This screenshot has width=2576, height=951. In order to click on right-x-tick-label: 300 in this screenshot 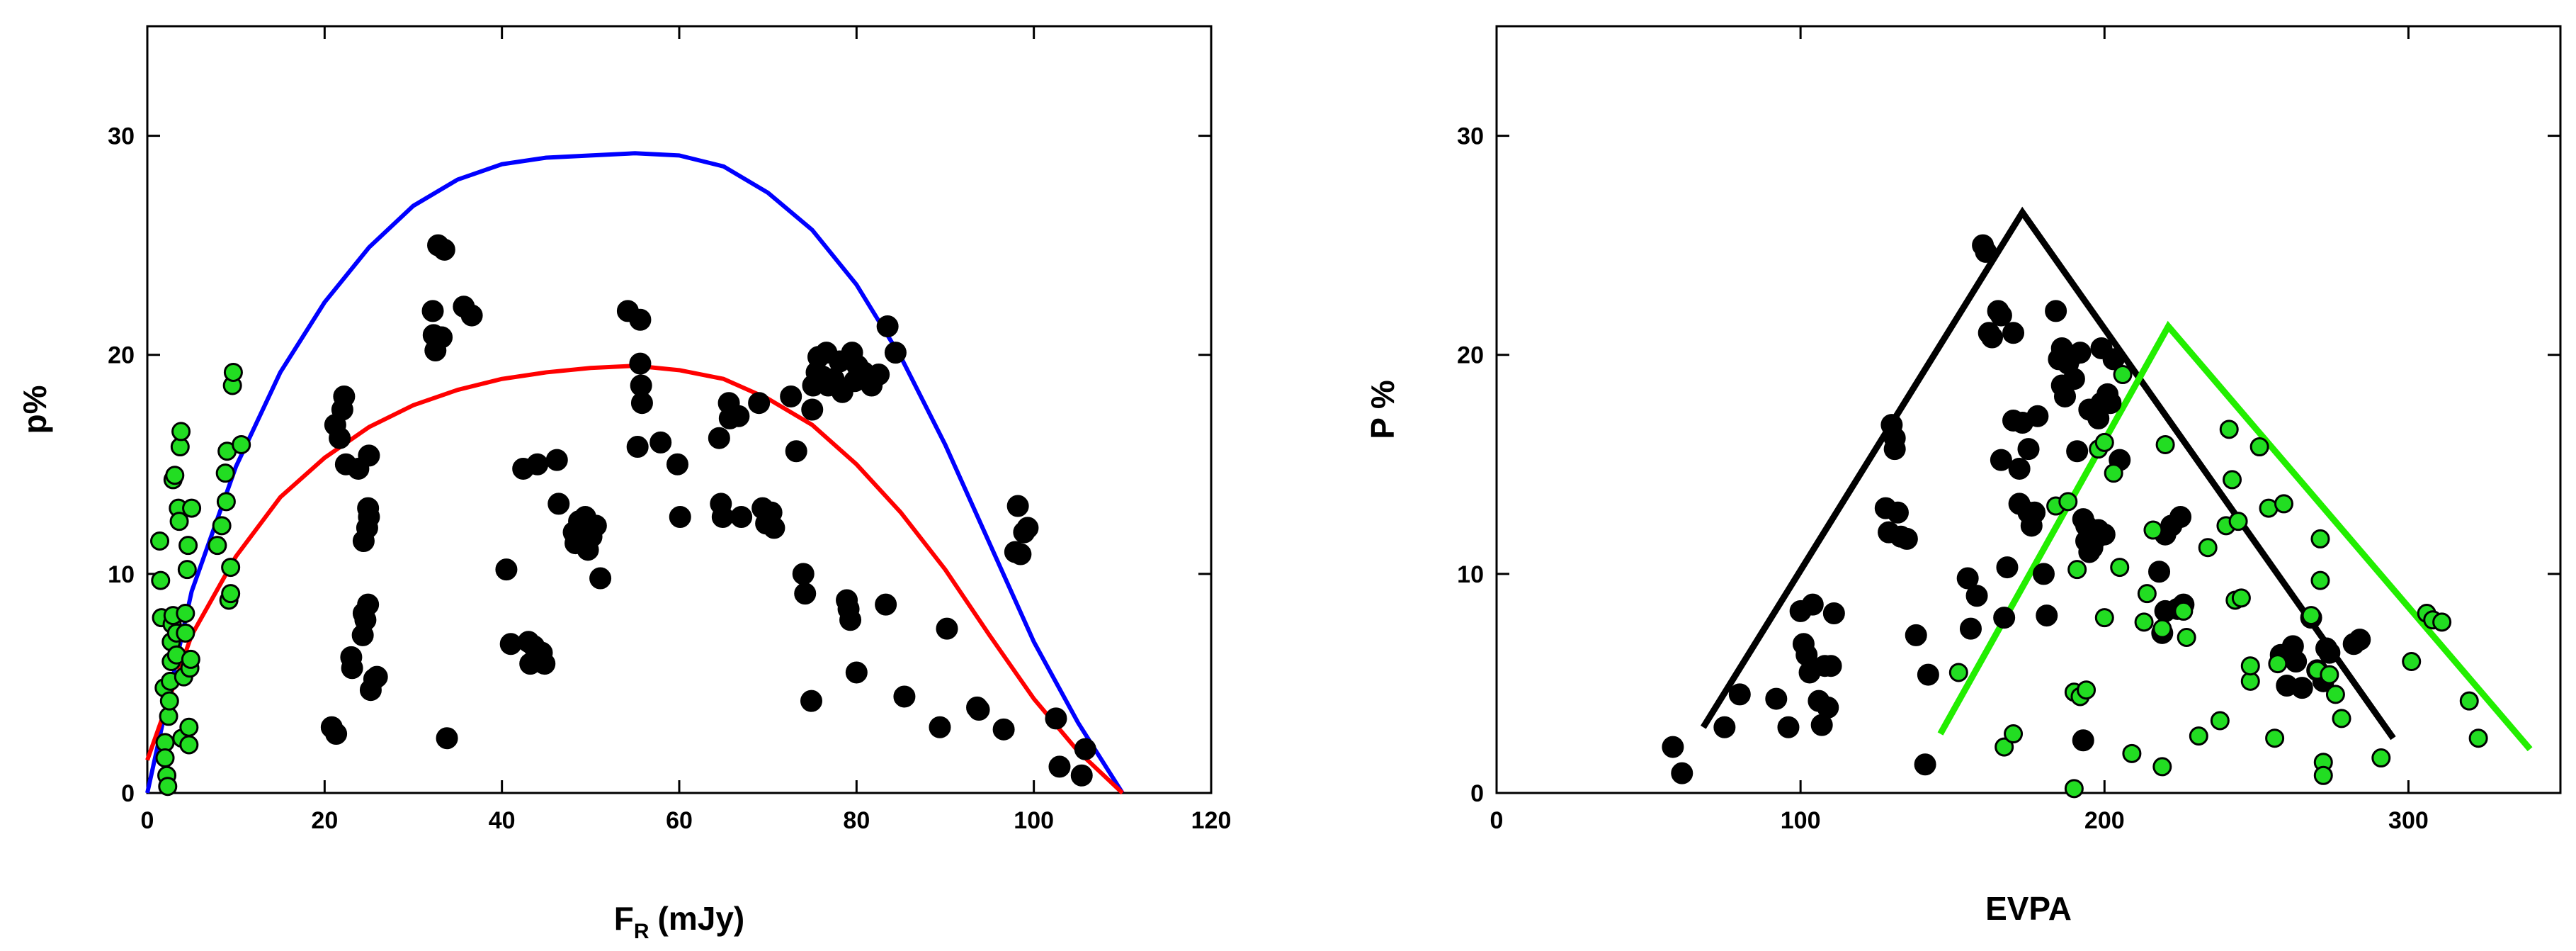, I will do `click(2408, 821)`.